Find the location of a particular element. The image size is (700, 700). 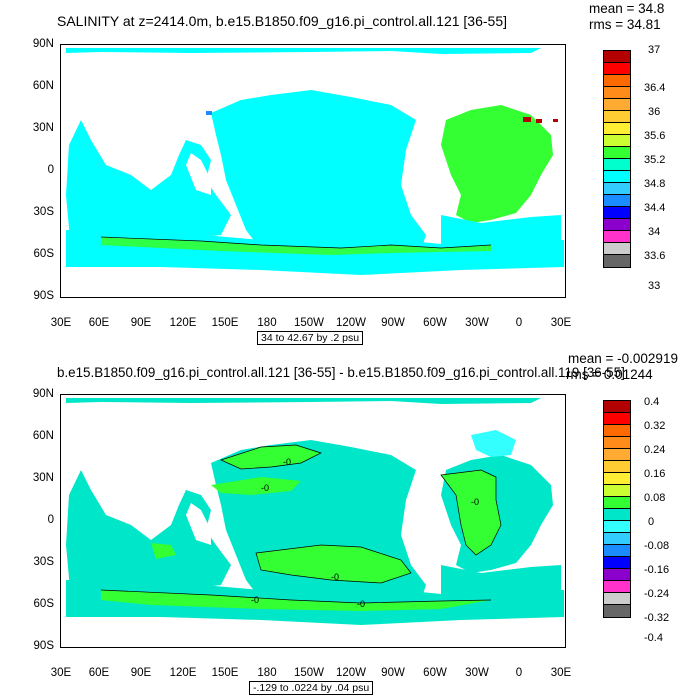

colorbar-label: 0.32 is located at coordinates (655, 426).